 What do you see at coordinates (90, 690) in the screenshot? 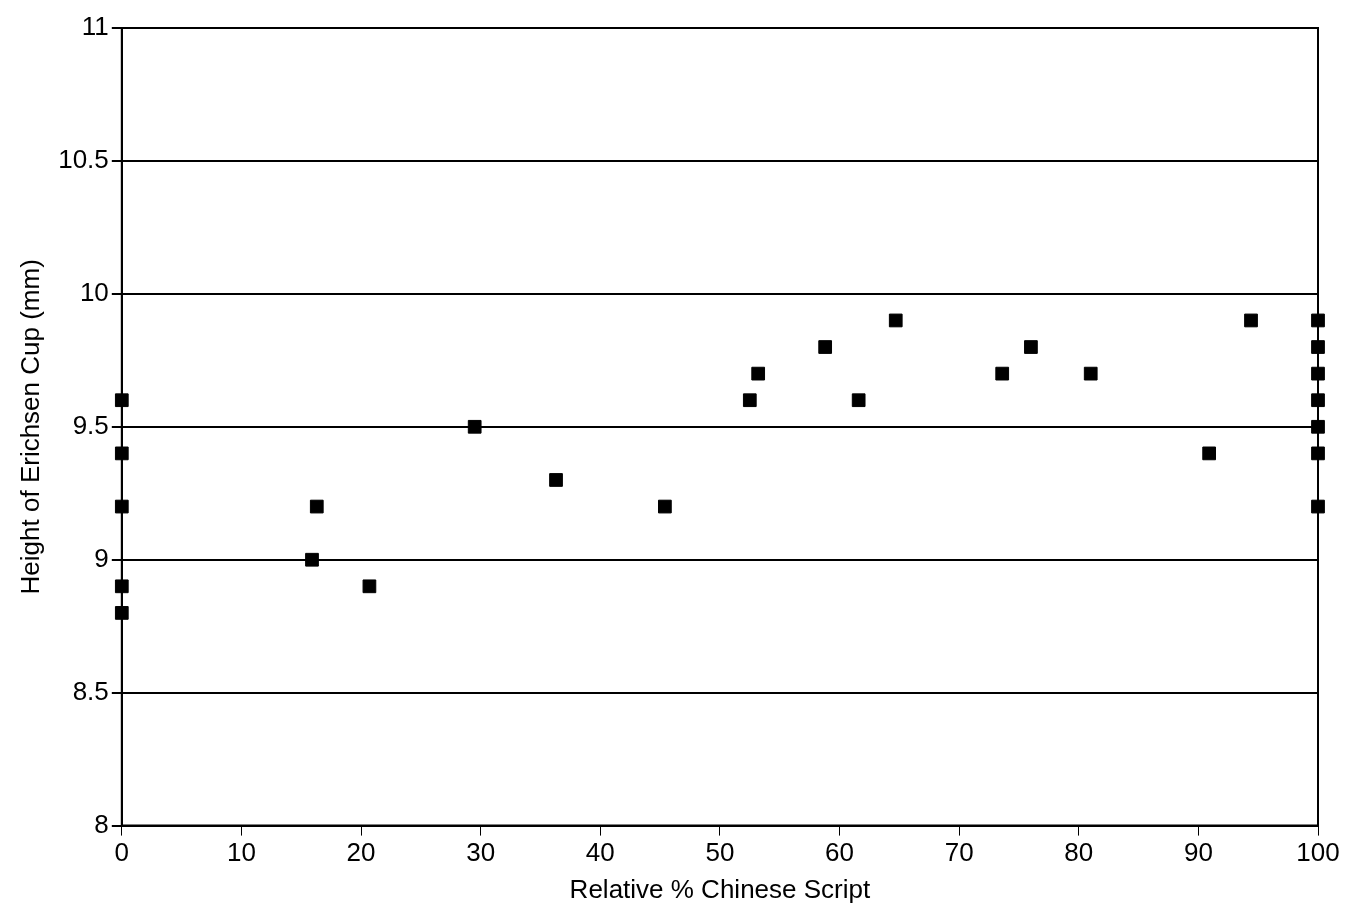
I see `y-tick-label: 8.5` at bounding box center [90, 690].